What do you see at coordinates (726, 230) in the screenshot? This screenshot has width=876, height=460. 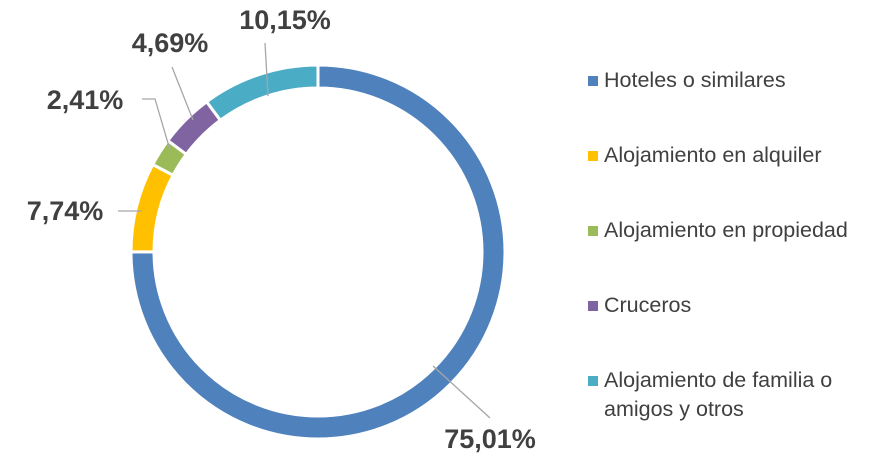 I see `legend-label: Alojamiento en propiedad` at bounding box center [726, 230].